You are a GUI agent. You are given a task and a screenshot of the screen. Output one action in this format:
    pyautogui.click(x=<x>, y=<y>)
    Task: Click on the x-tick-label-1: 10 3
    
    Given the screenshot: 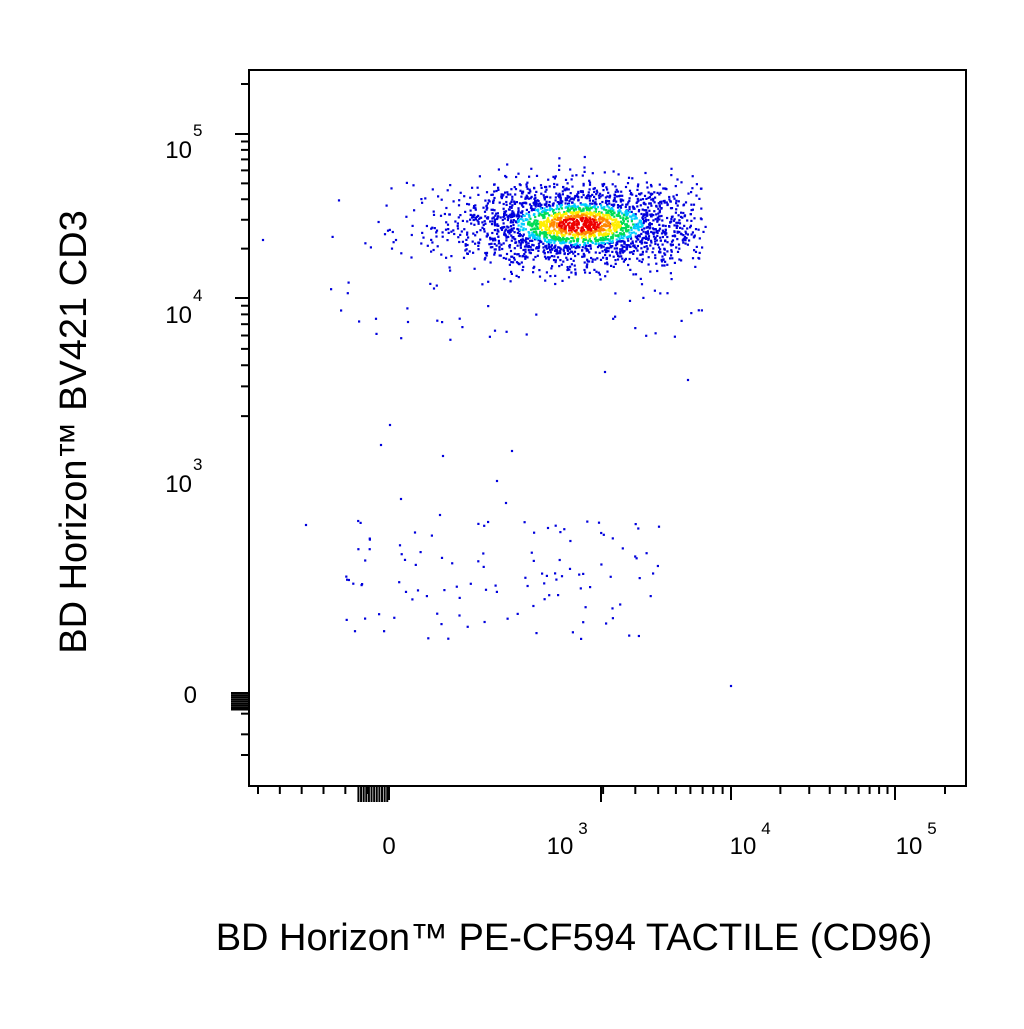 What is the action you would take?
    pyautogui.click(x=567, y=839)
    